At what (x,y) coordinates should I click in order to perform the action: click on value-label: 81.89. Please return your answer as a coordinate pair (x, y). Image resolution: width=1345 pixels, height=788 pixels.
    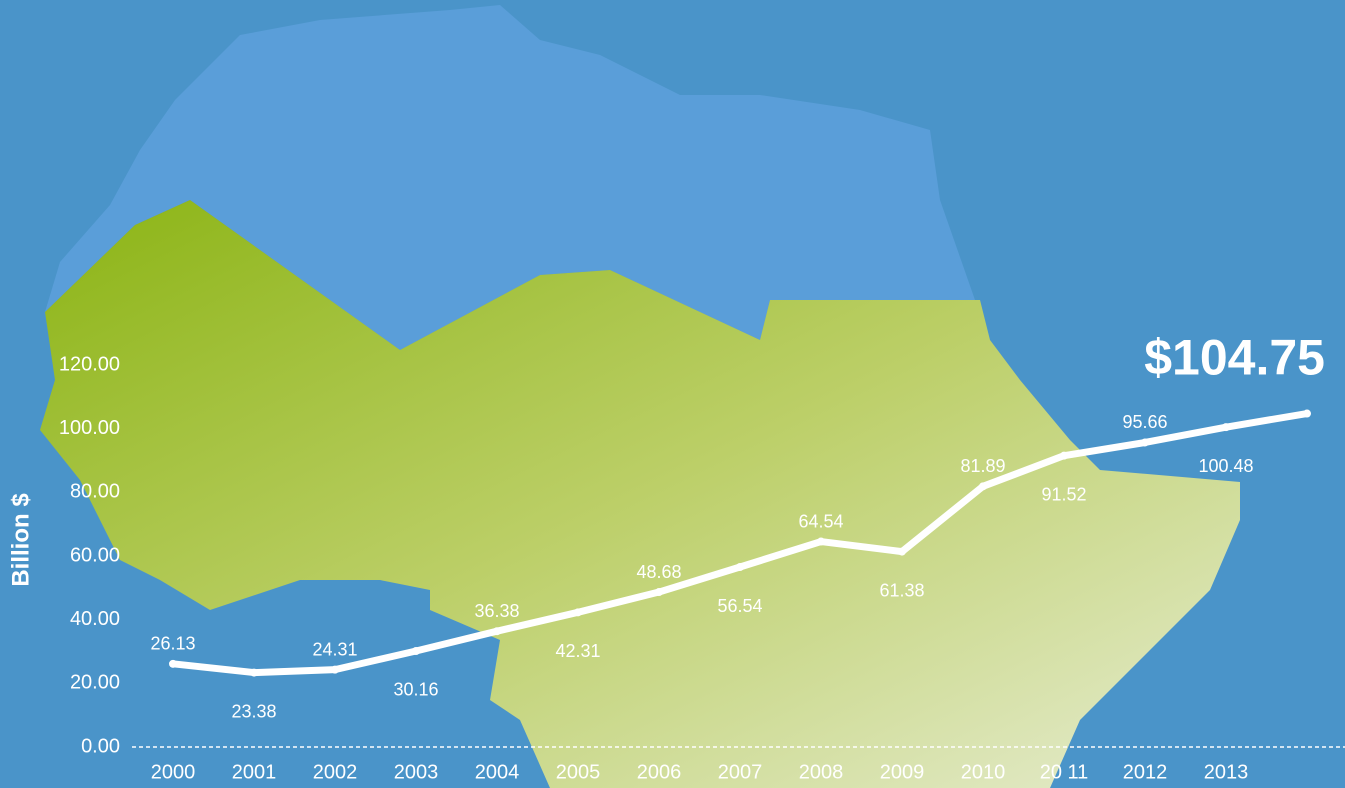
    Looking at the image, I should click on (982, 466).